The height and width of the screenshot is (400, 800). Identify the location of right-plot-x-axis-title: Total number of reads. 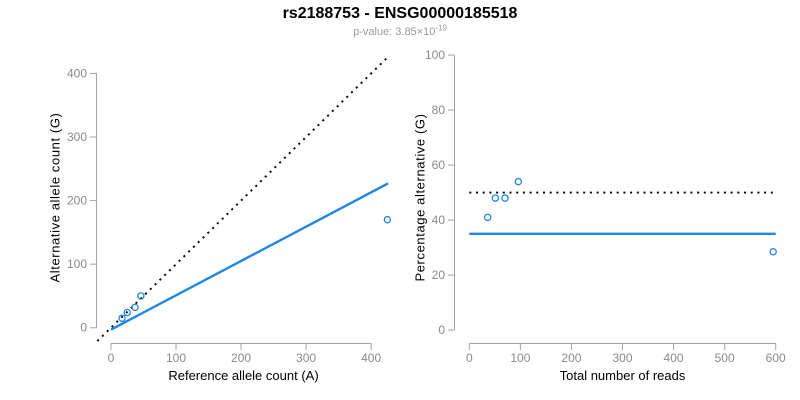
(622, 375).